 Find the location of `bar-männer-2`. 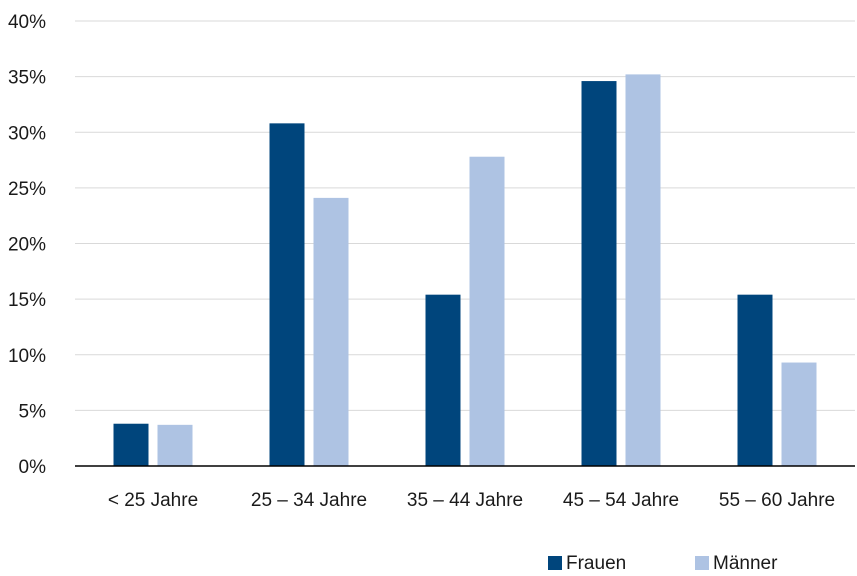

bar-männer-2 is located at coordinates (487, 311).